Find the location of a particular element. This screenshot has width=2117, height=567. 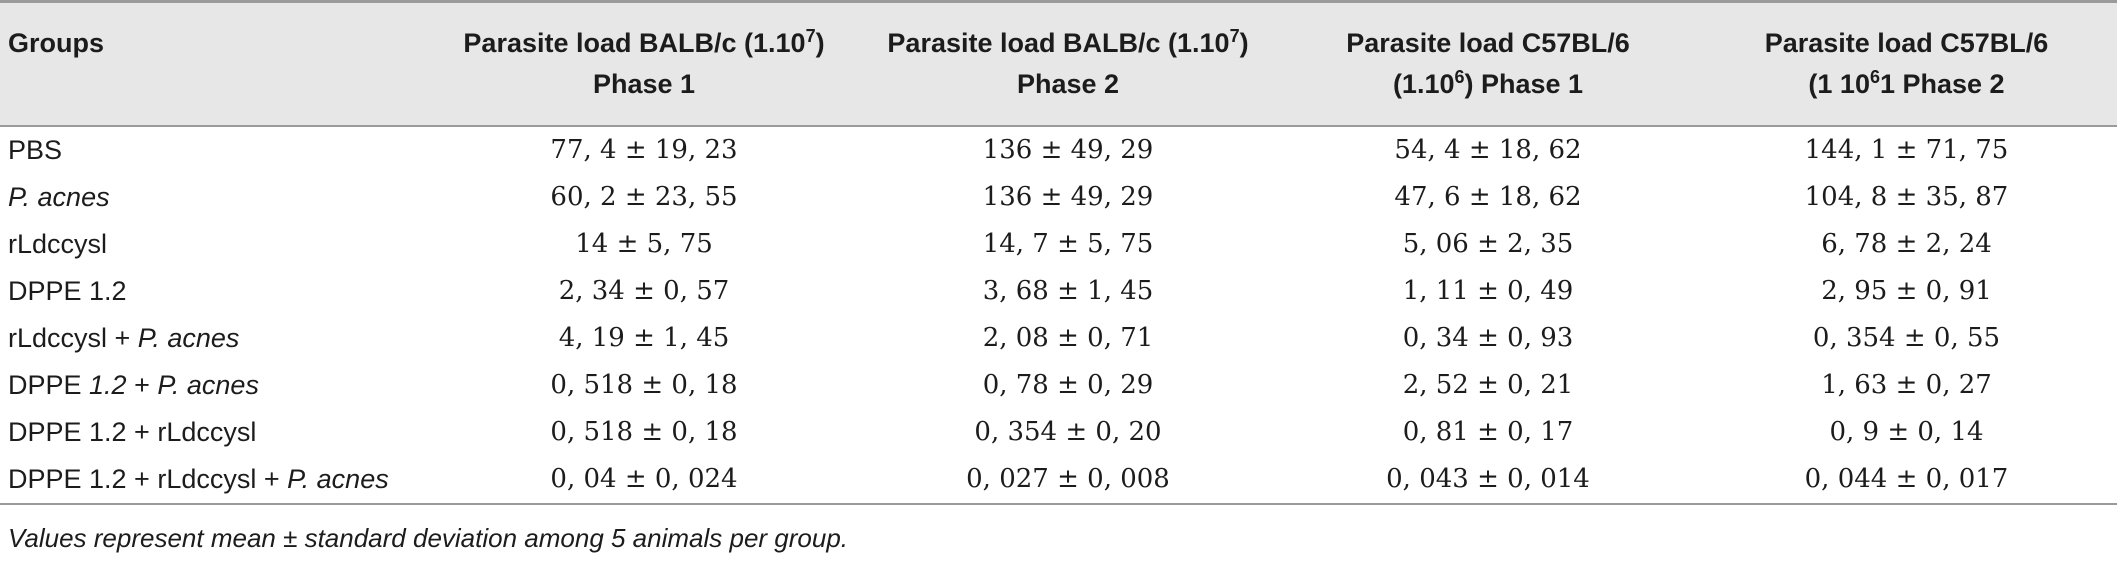

header-c57bl6-phase1: Parasite load C57BL/6 (1.106) Phase 1 is located at coordinates (1488, 63).